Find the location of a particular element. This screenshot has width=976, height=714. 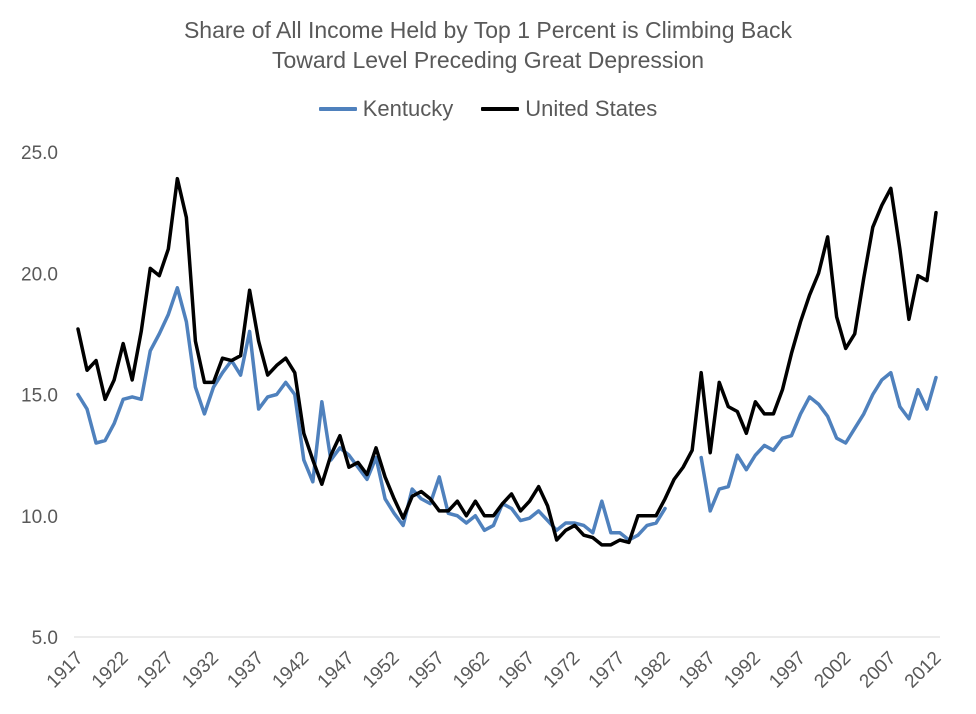

x-tick-label: 1947 is located at coordinates (336, 670).